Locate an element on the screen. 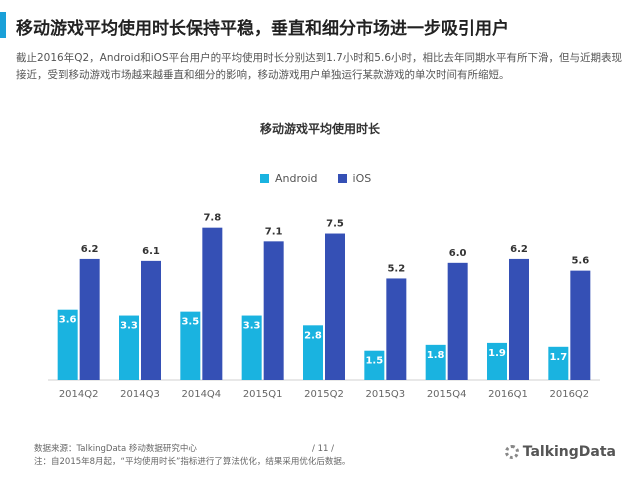  bar-android-2015Q4 is located at coordinates (435, 362).